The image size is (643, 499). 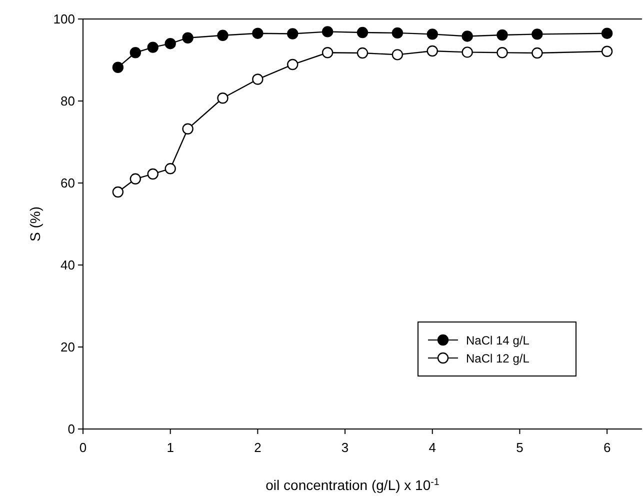 I want to click on x-tick-label: 0, so click(x=83, y=447).